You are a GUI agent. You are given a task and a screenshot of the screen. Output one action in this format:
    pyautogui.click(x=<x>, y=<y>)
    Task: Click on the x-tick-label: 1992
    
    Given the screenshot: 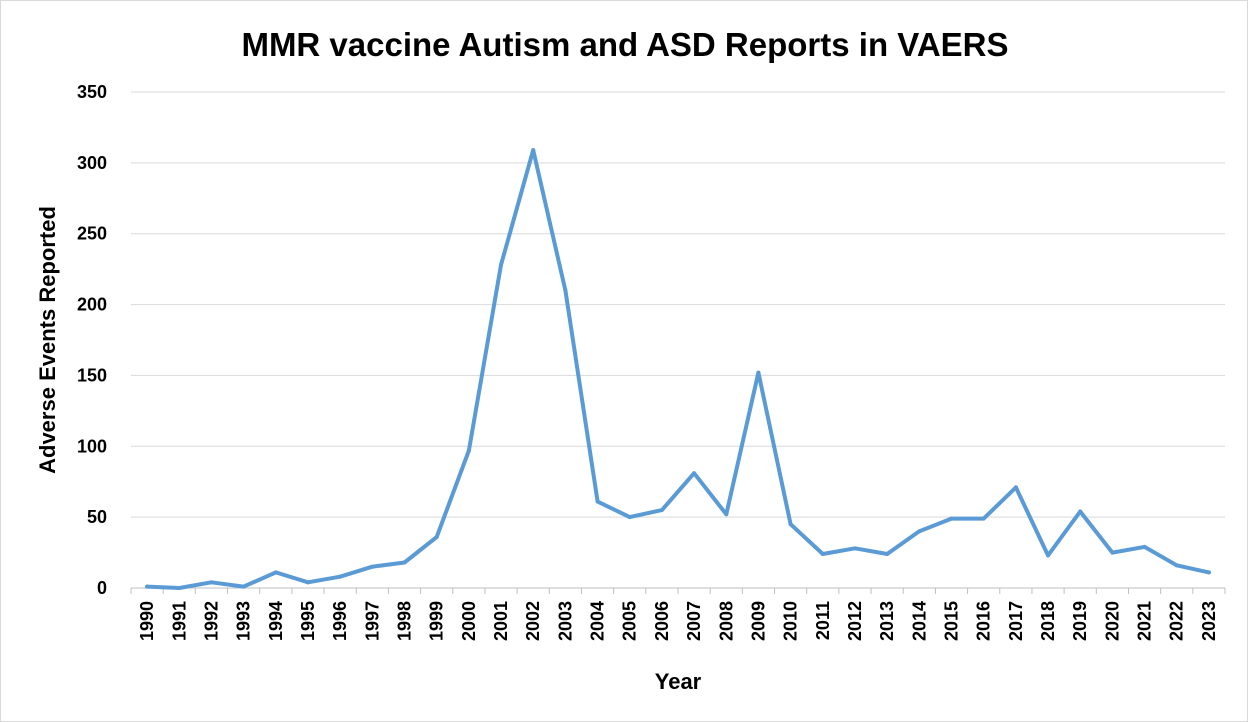 What is the action you would take?
    pyautogui.click(x=211, y=621)
    